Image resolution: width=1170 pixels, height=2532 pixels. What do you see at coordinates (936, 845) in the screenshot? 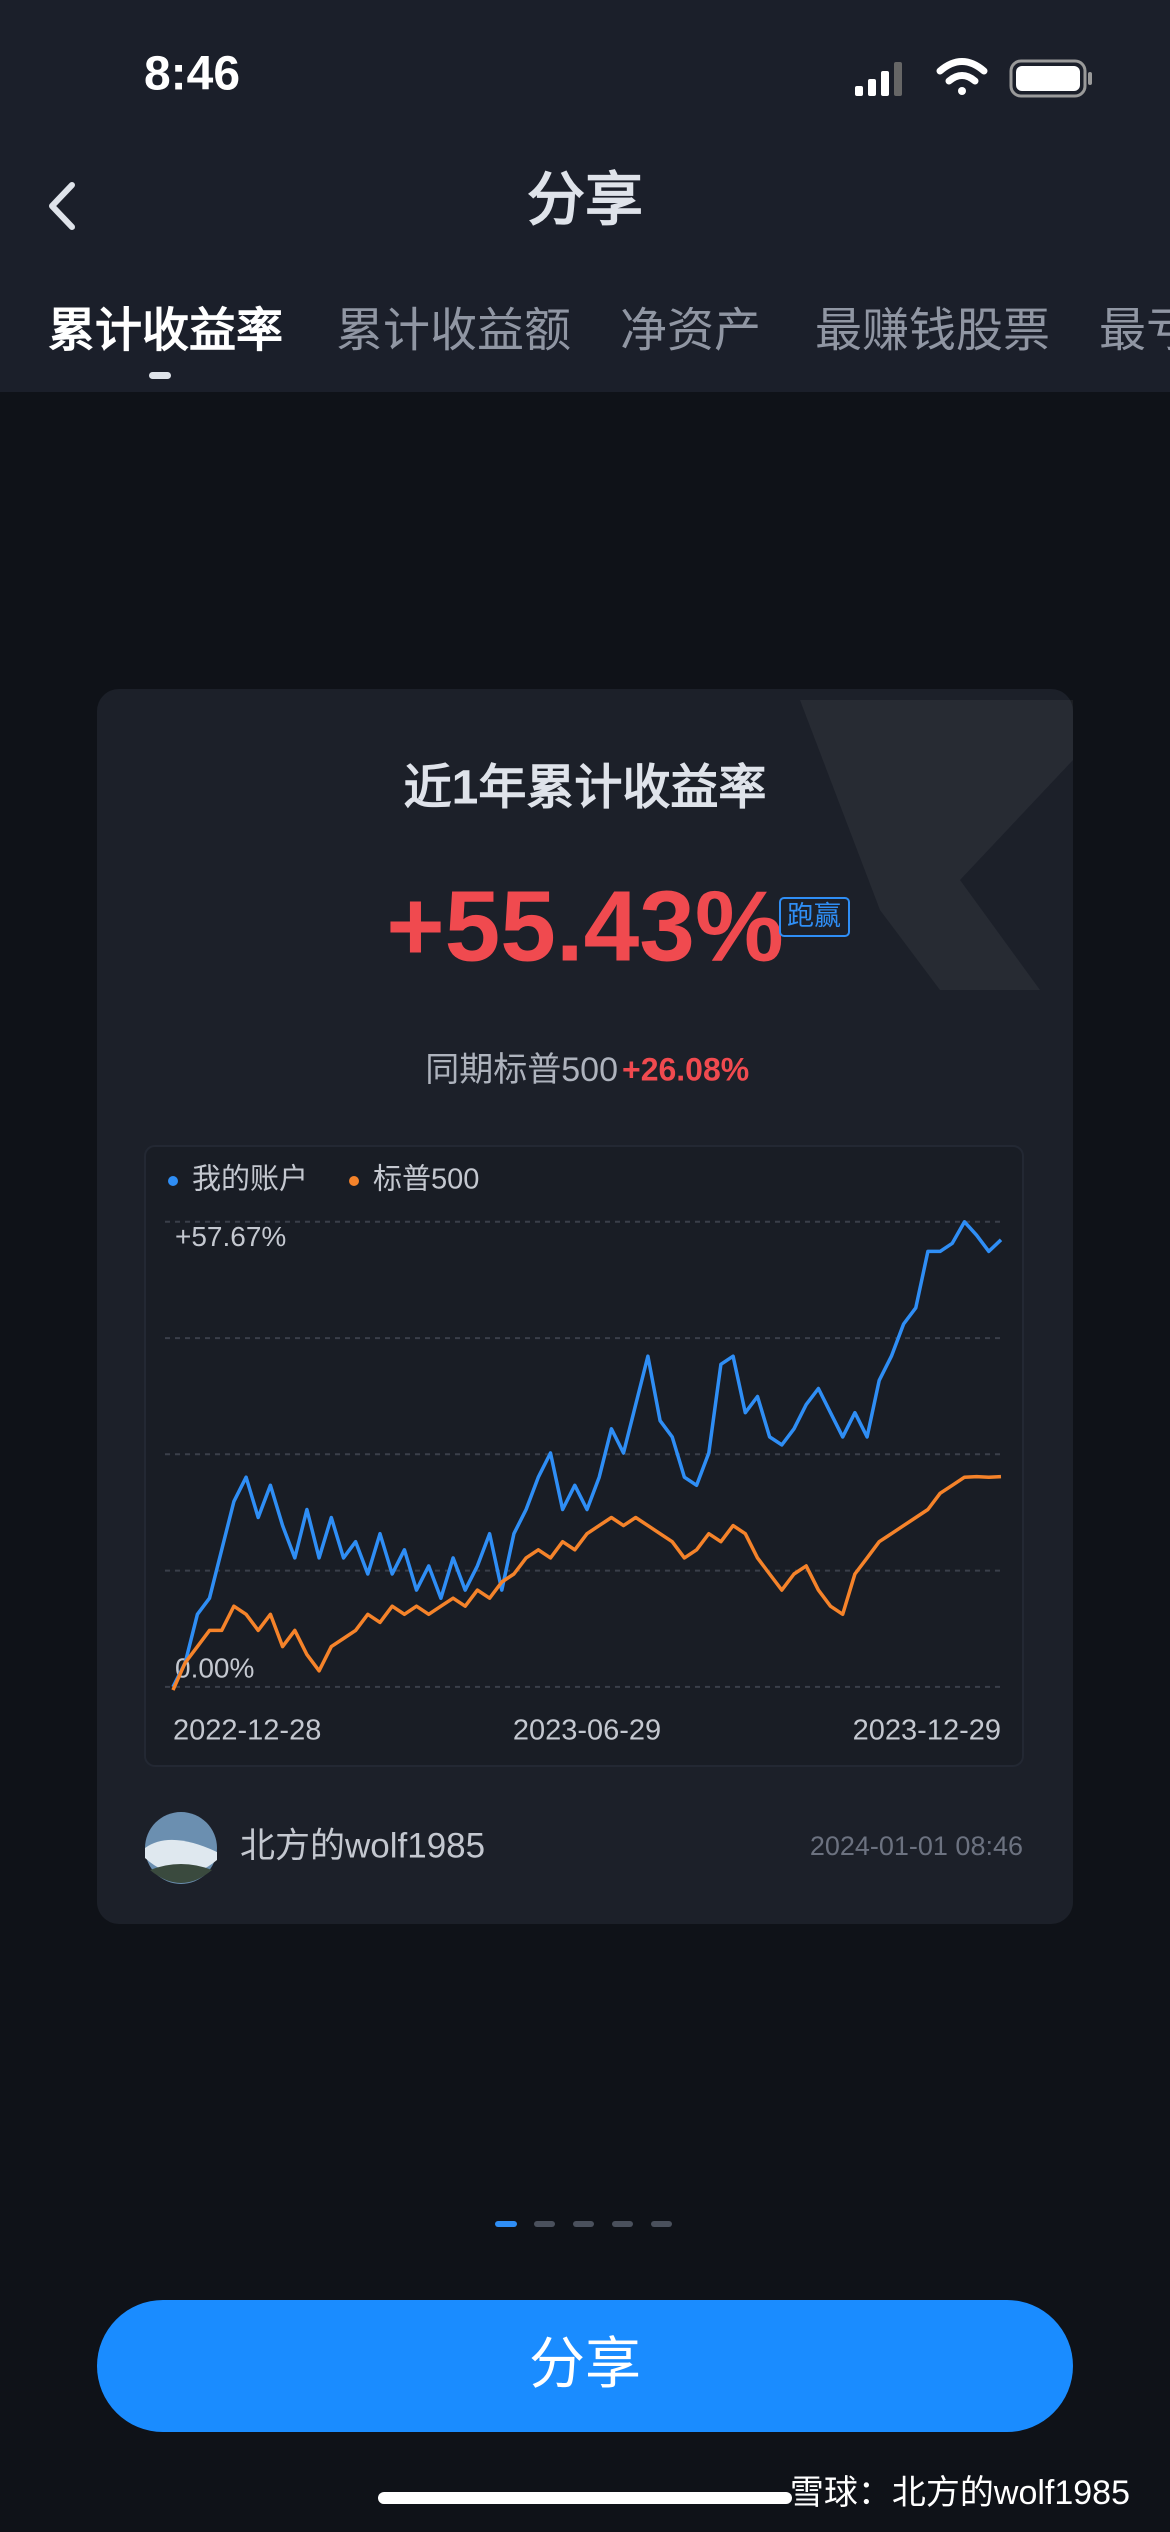
I see `card-logo` at bounding box center [936, 845].